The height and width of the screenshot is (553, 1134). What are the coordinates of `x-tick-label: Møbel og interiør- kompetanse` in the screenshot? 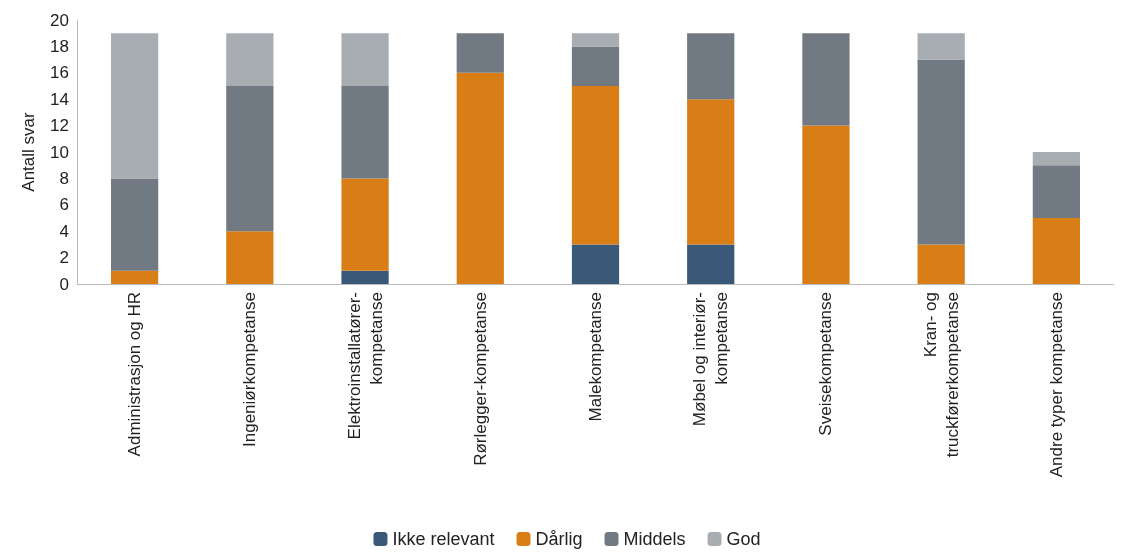 It's located at (711, 359).